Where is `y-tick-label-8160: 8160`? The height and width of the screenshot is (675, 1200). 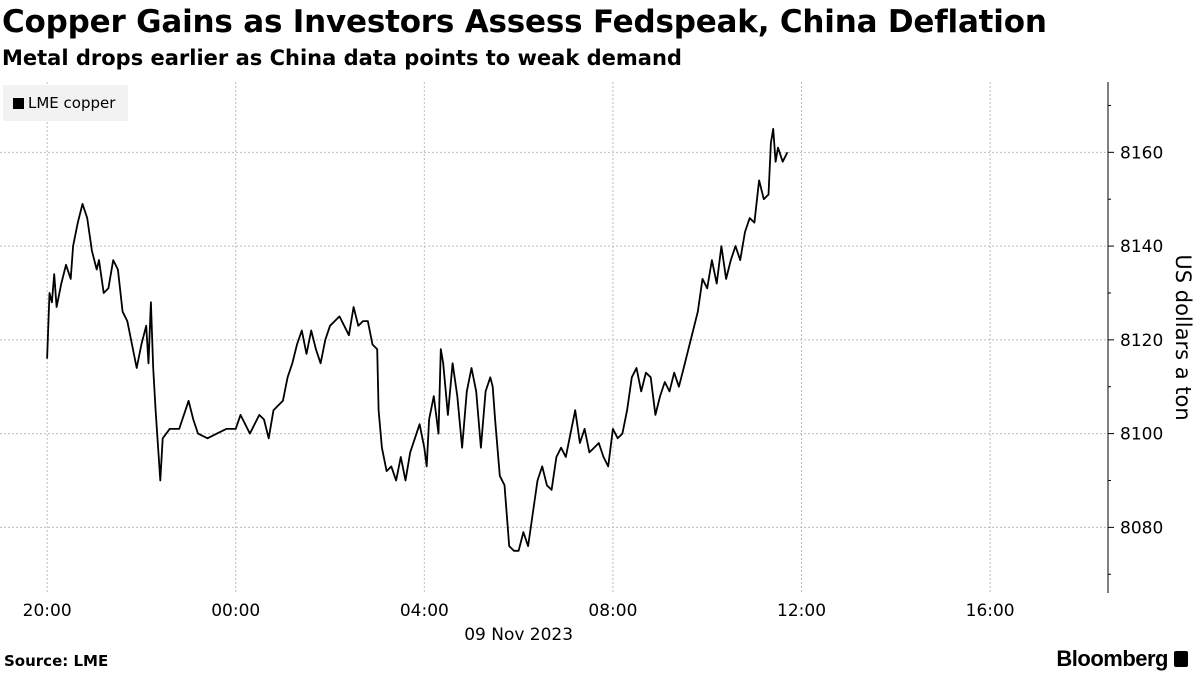
y-tick-label-8160: 8160 is located at coordinates (1141, 153).